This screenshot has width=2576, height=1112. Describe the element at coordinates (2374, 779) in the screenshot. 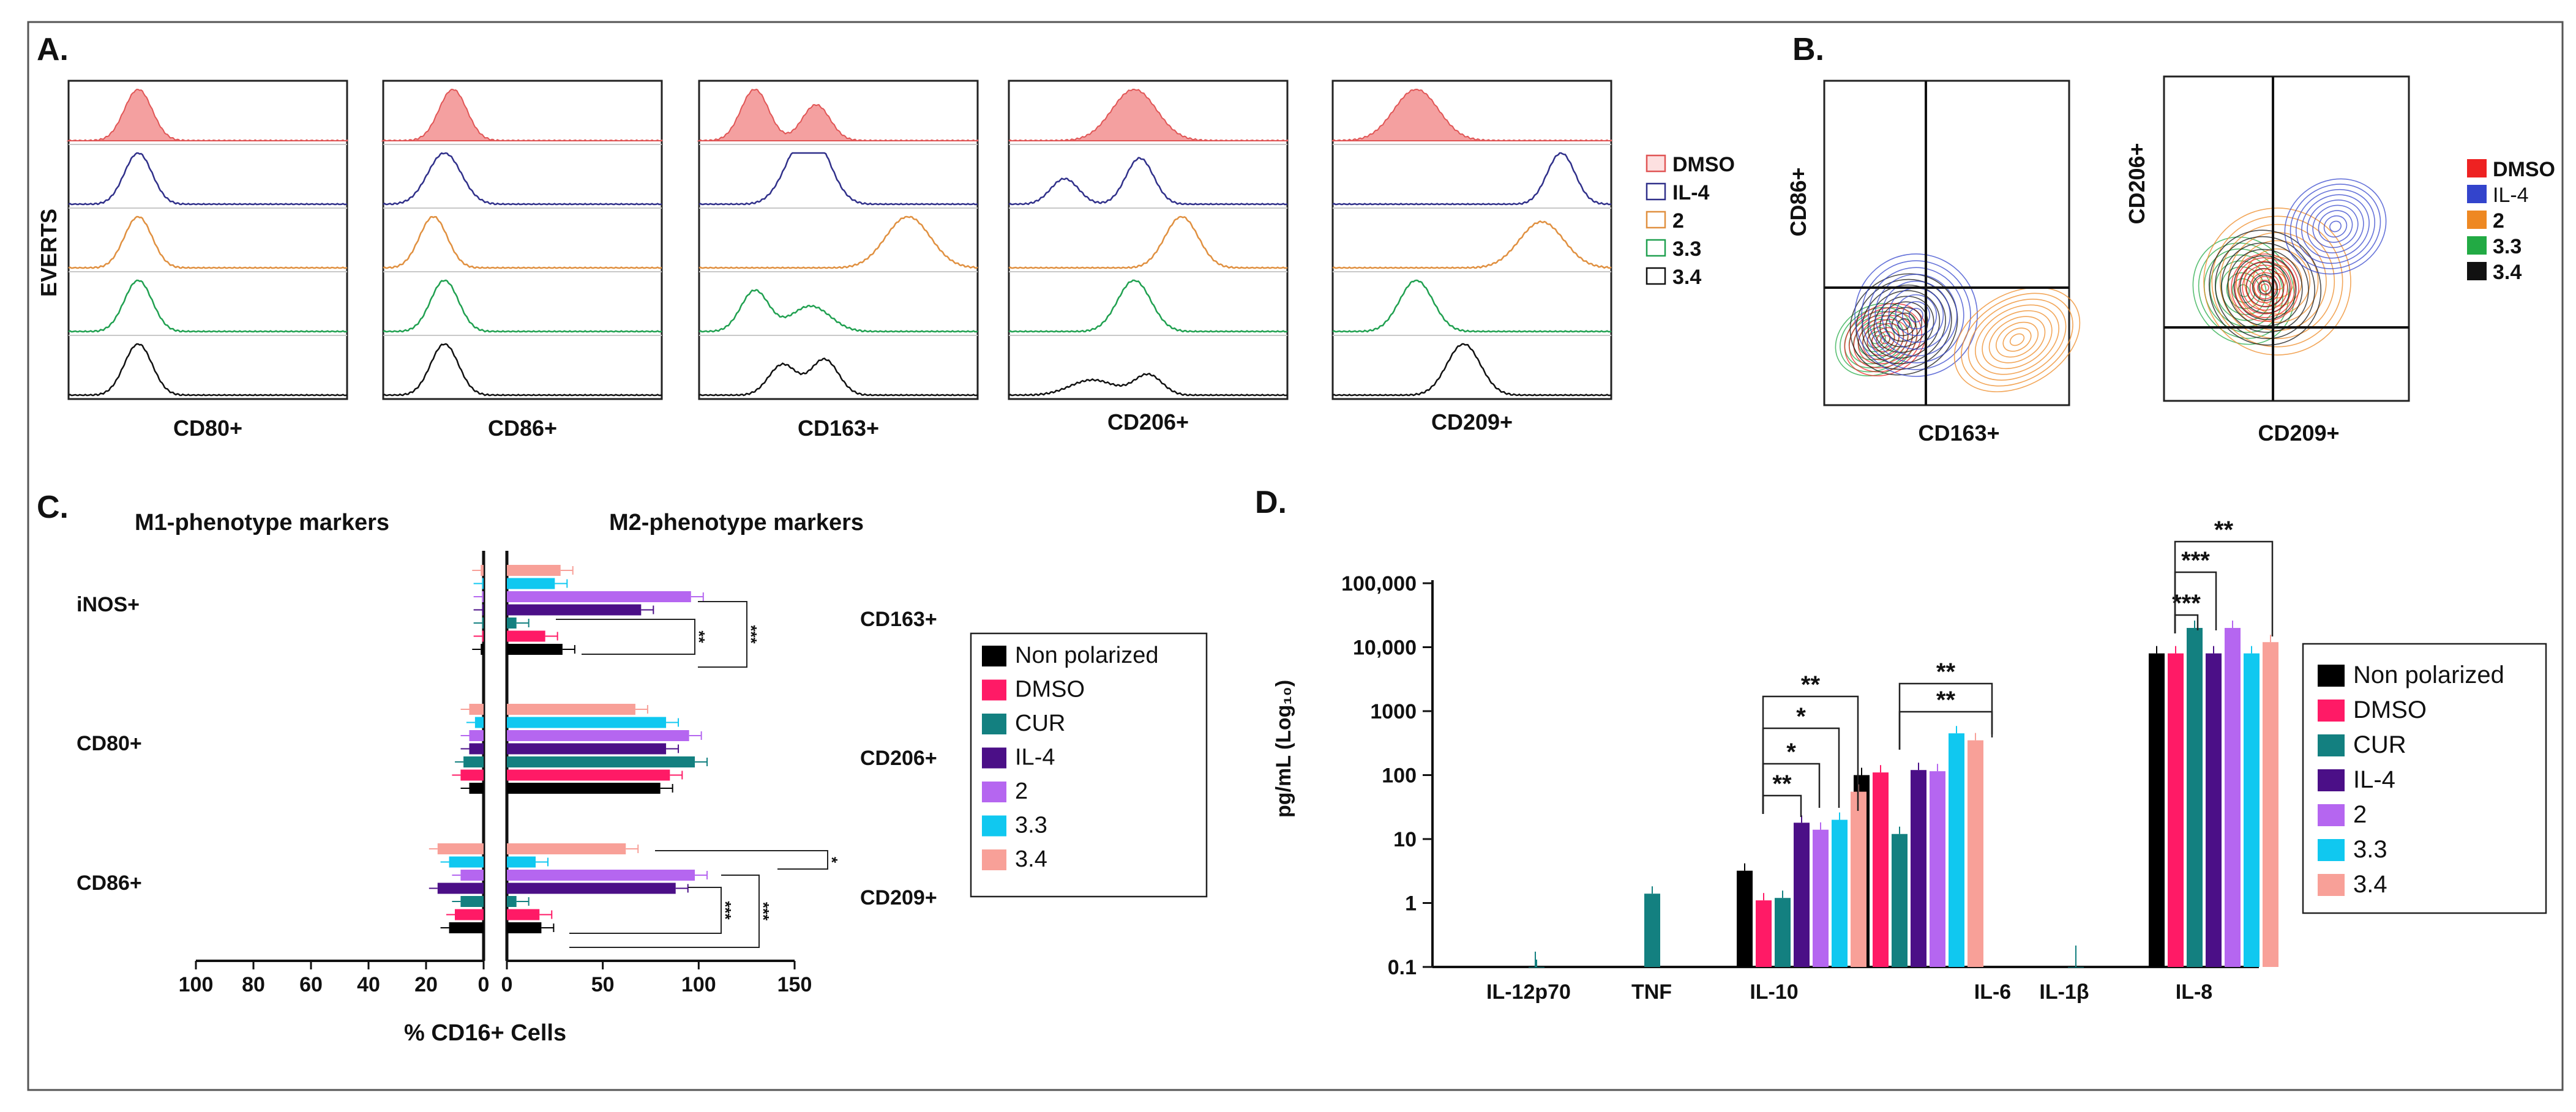

I see `legend-label: IL-4` at that location.